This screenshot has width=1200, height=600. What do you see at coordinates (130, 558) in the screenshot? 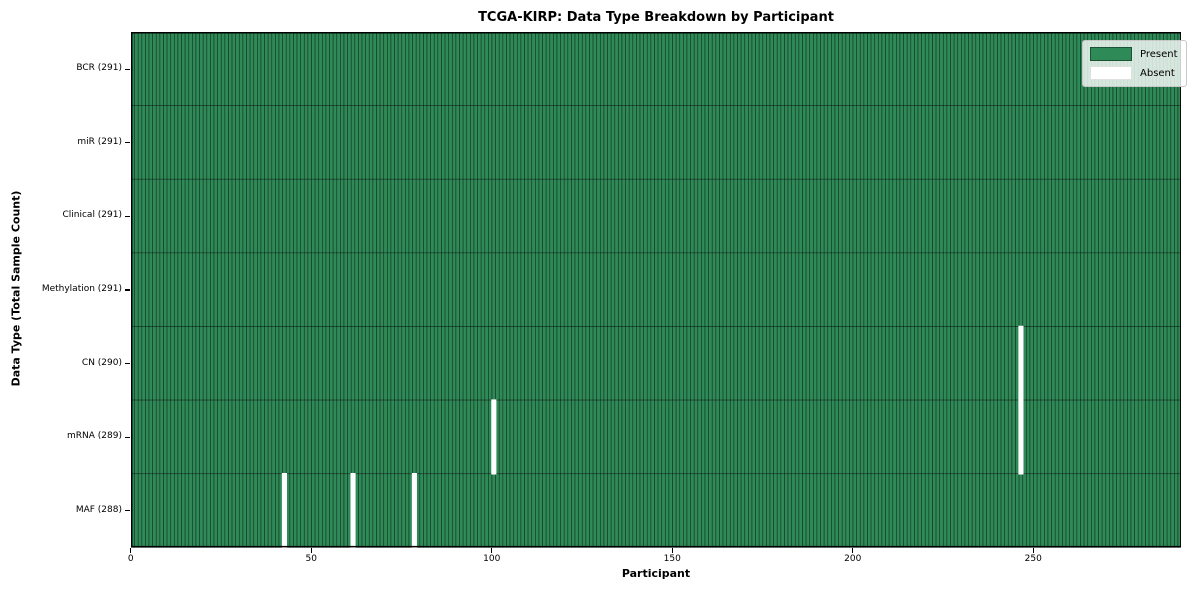
I see `x-tick-label: 0` at bounding box center [130, 558].